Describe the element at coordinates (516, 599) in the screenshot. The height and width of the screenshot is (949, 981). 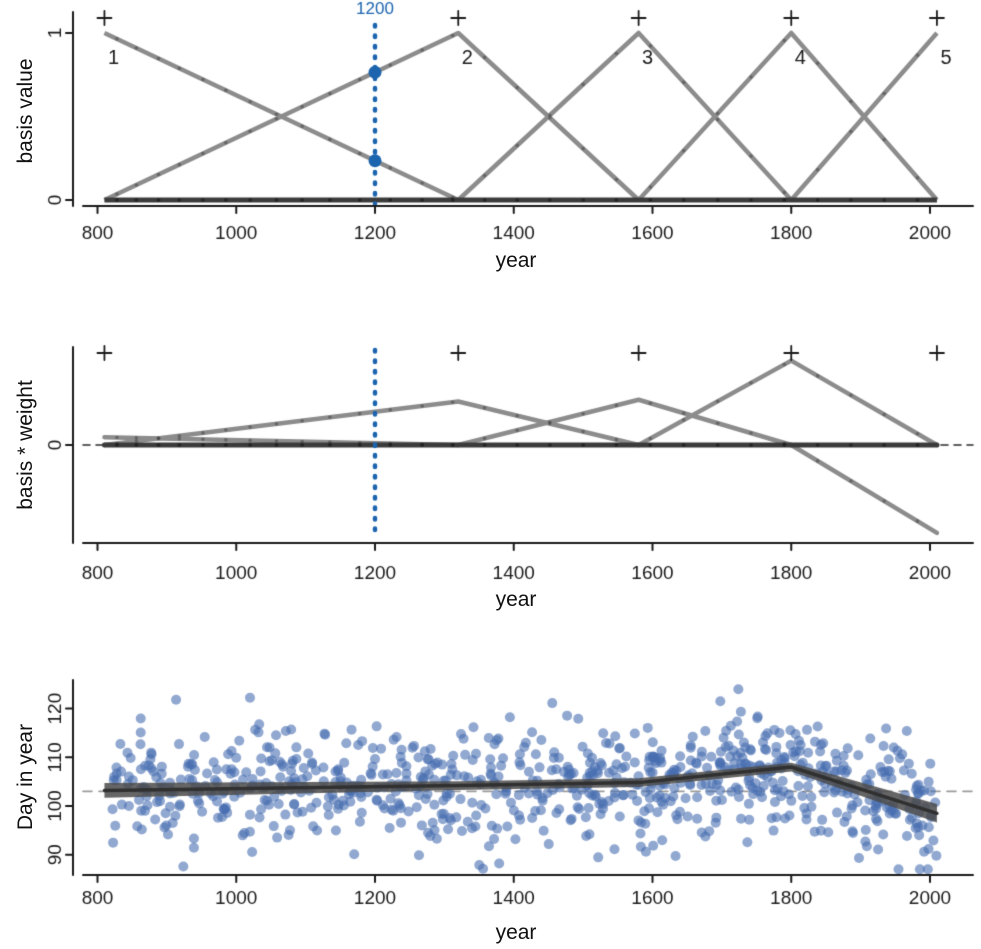
I see `x-axis-title-year-middle: year` at that location.